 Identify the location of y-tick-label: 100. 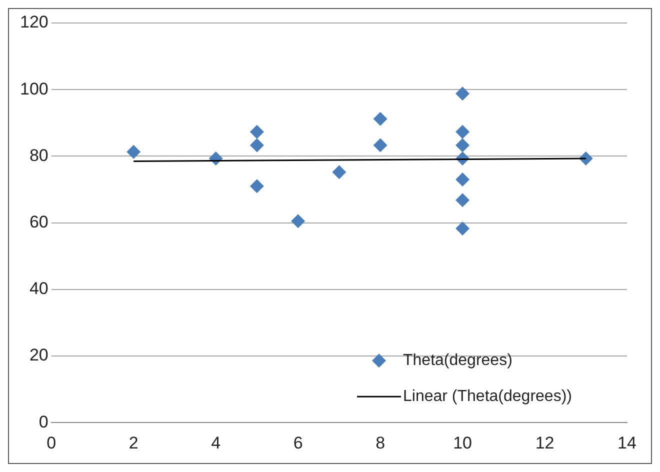
(34, 88).